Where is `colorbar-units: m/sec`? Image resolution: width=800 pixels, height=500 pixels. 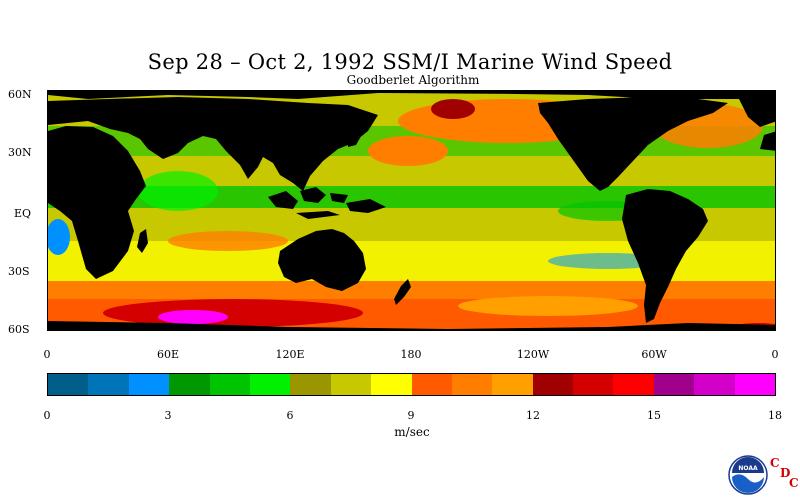 colorbar-units: m/sec is located at coordinates (412, 432).